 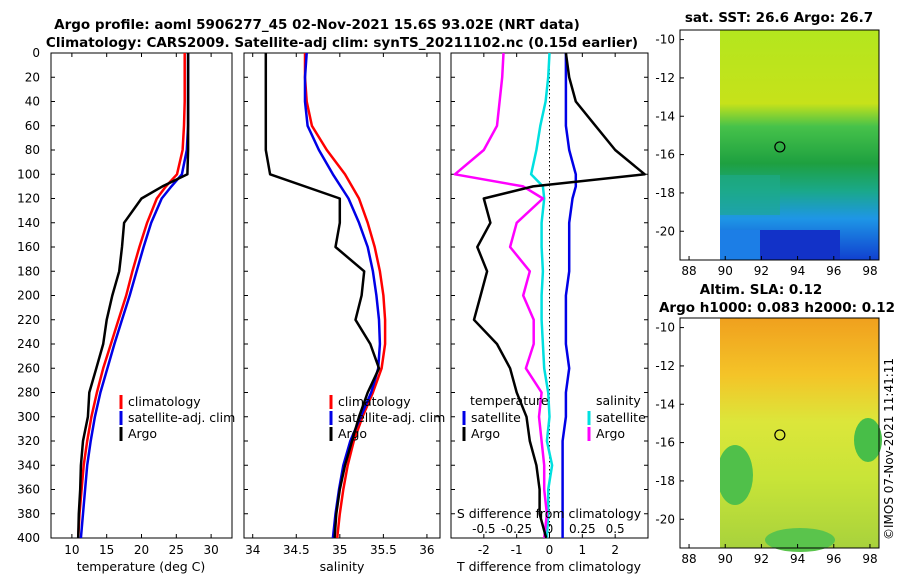 I want to click on depth-tick-label: 140, so click(x=28, y=223).